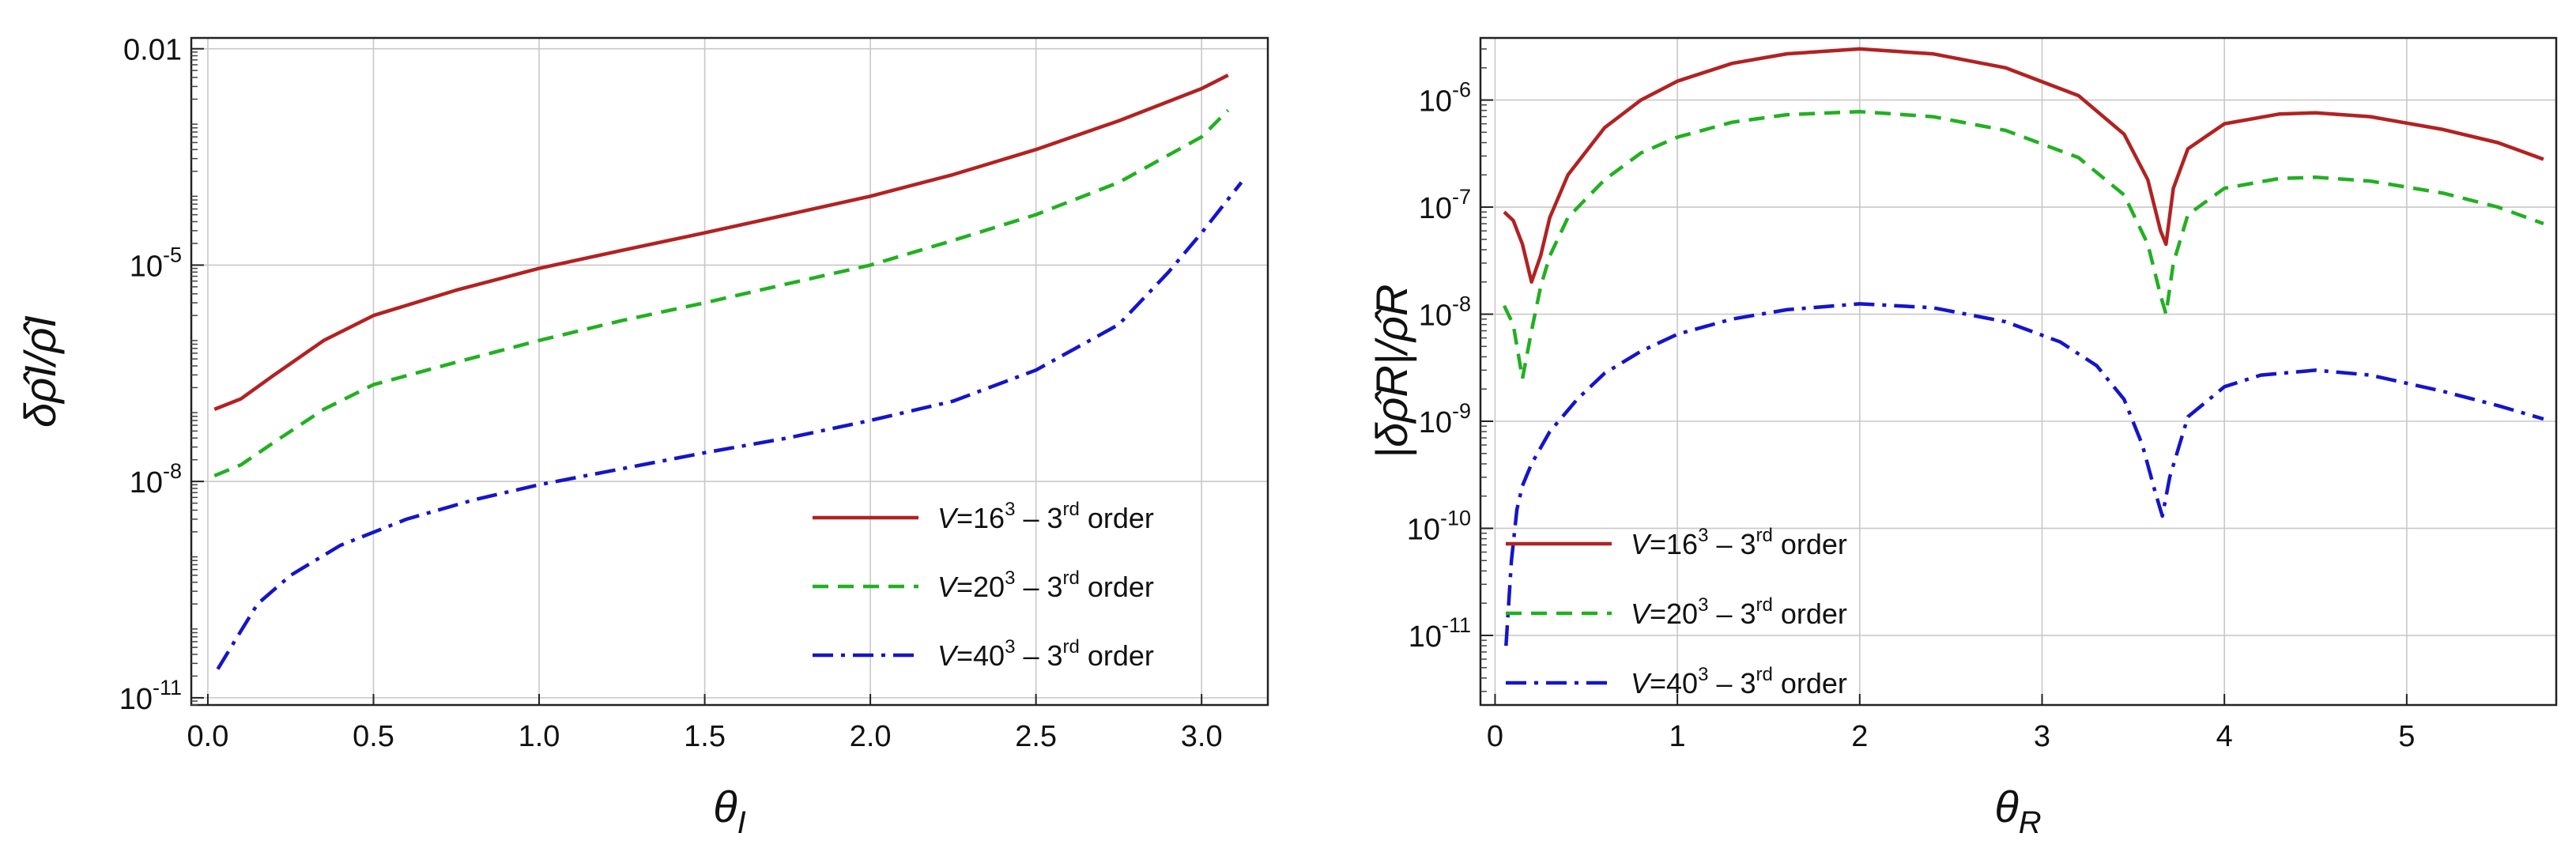 This screenshot has width=2576, height=852. Describe the element at coordinates (156, 263) in the screenshot. I see `left-y-tick-label: 10⁻⁵` at that location.